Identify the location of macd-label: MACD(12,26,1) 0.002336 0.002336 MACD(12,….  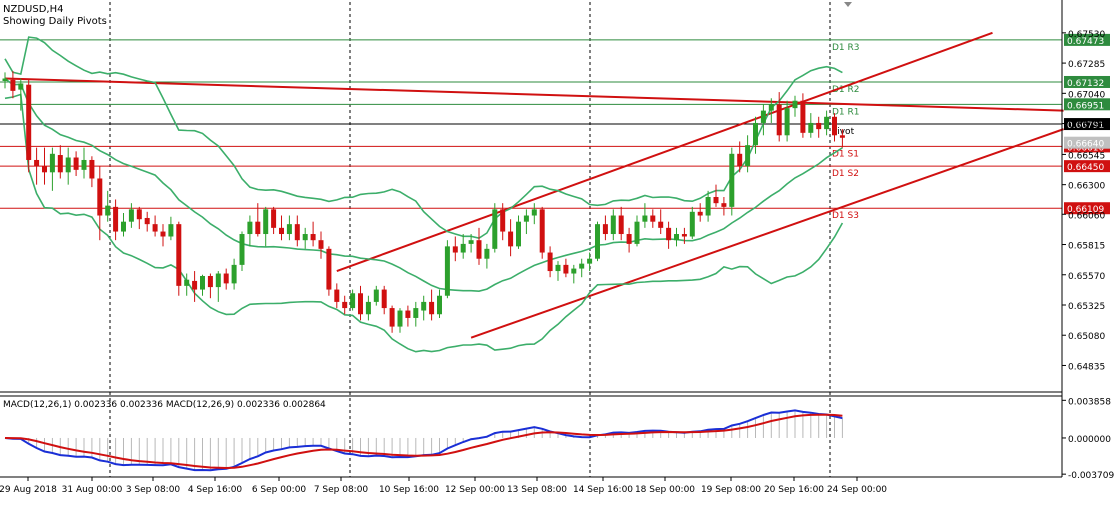
(164, 405).